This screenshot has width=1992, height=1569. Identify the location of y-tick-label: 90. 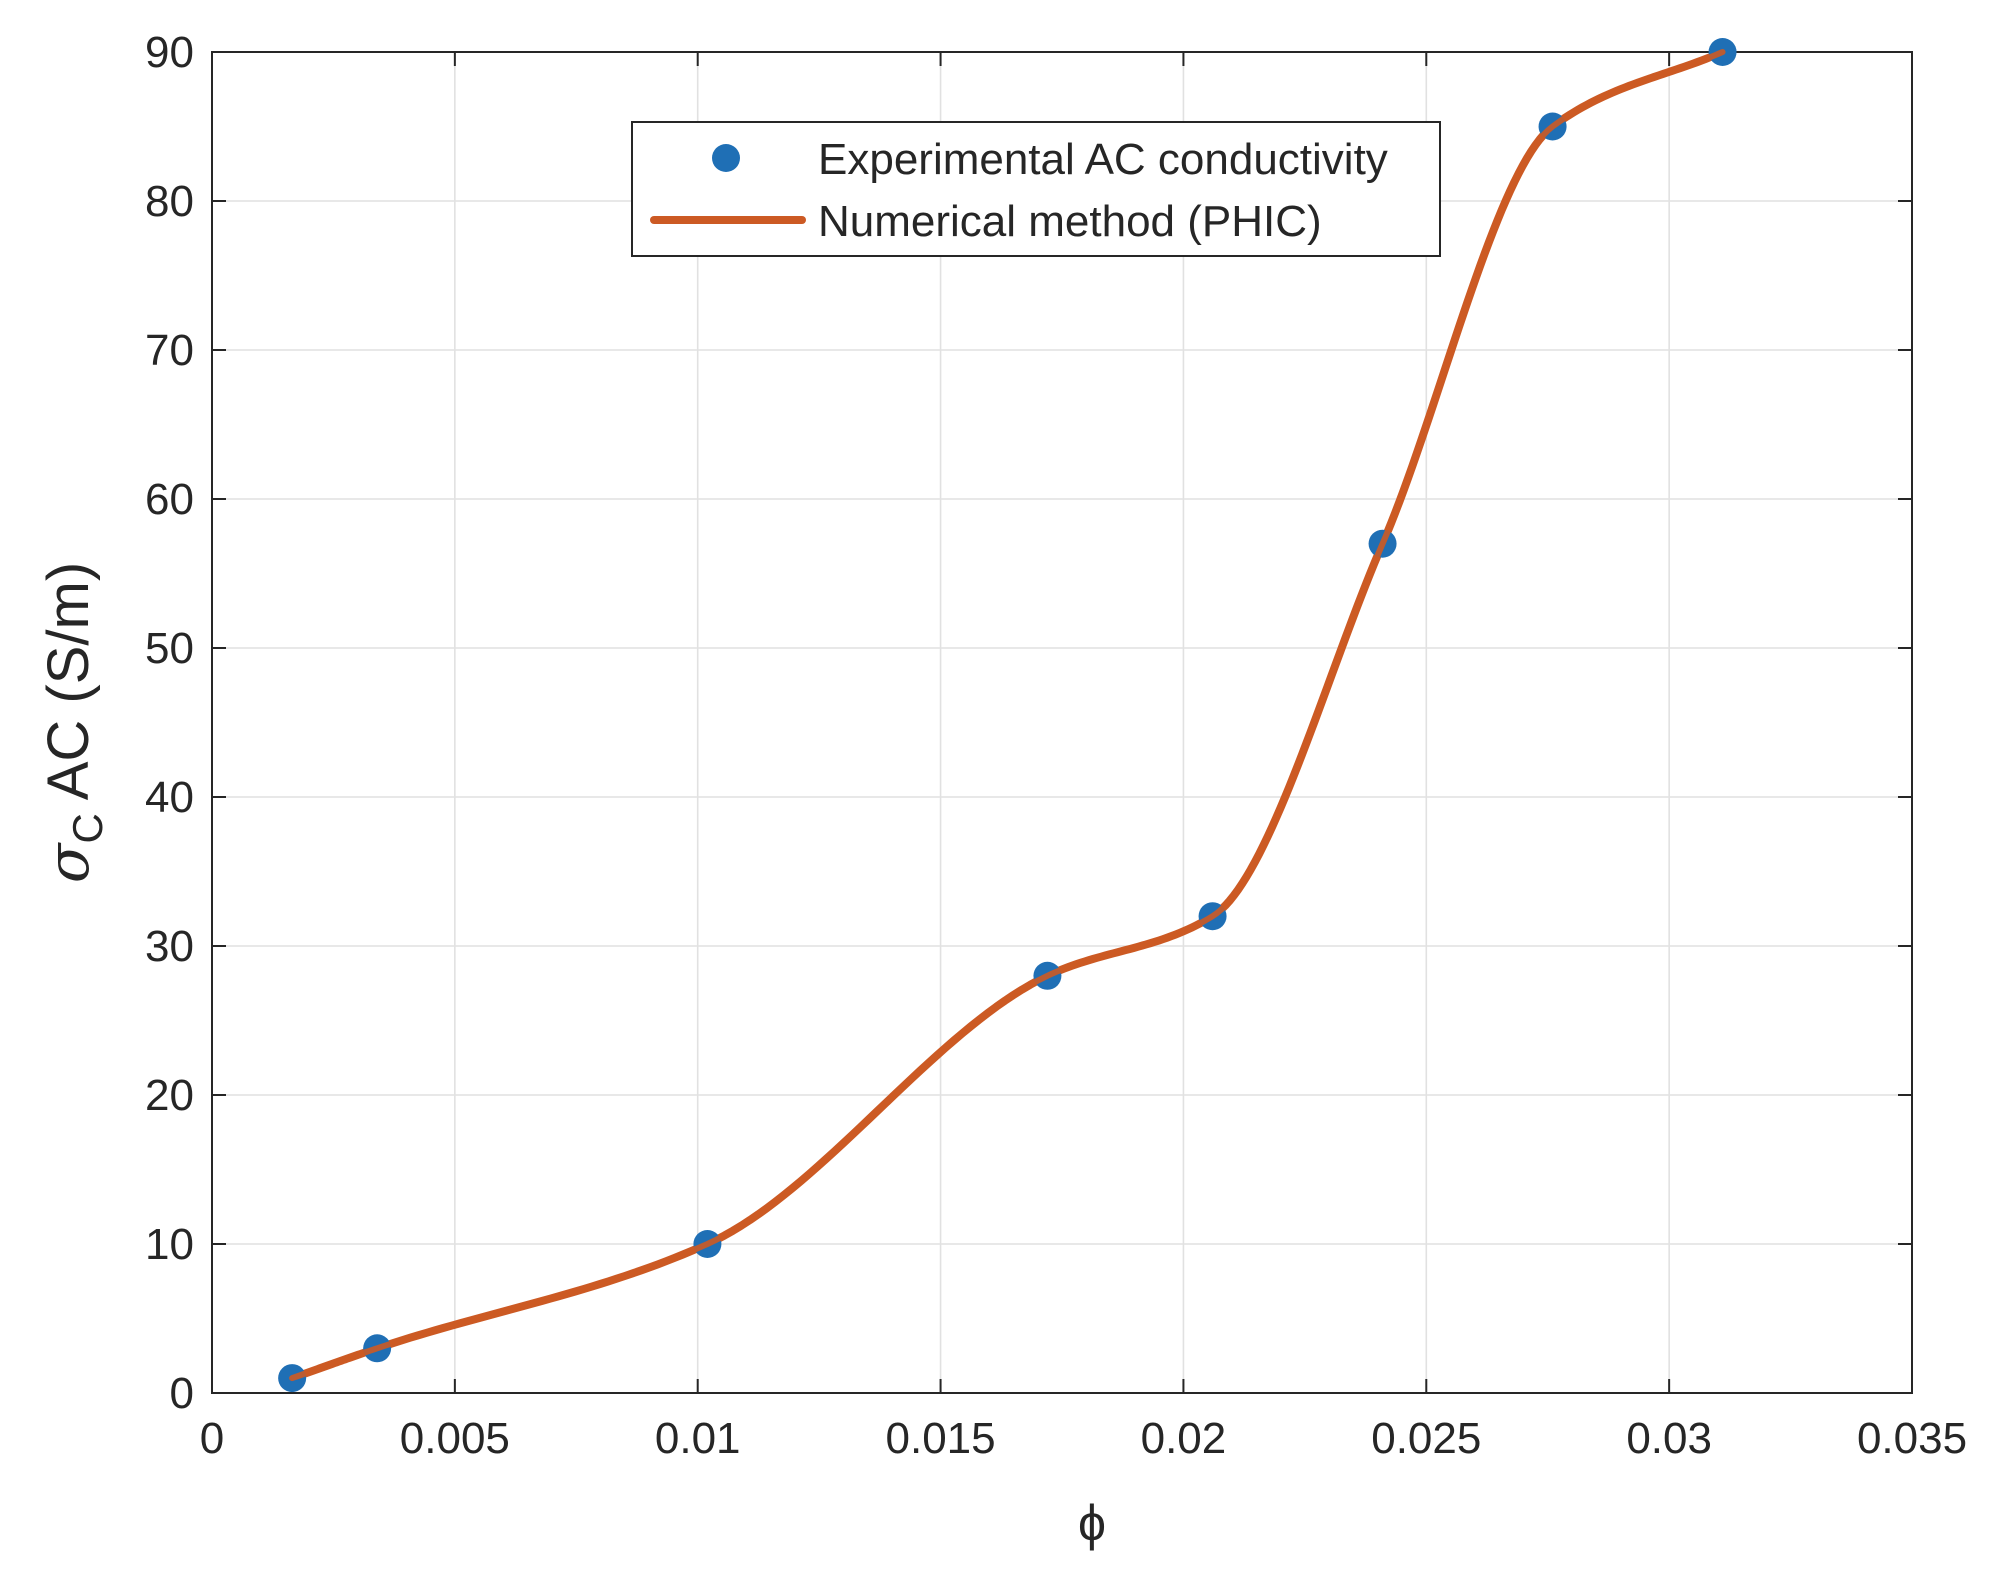
(169, 52).